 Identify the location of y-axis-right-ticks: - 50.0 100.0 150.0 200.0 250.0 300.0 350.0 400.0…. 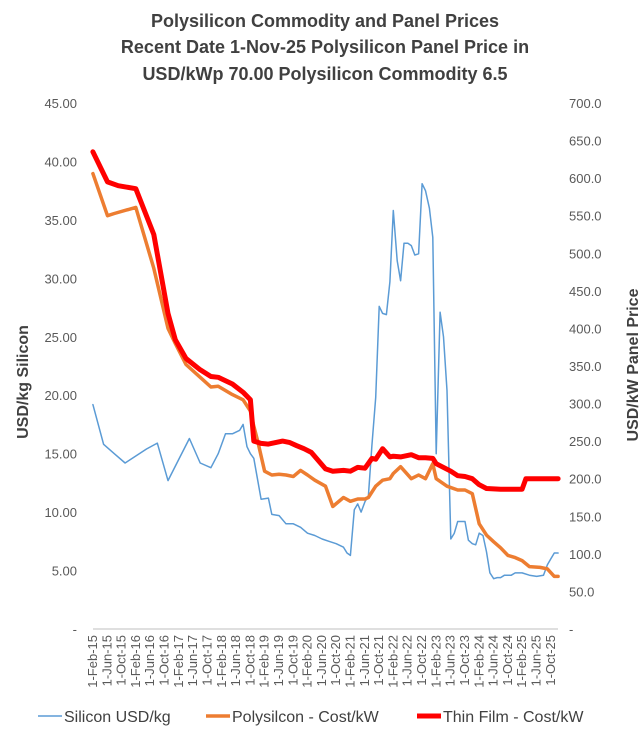
(585, 366).